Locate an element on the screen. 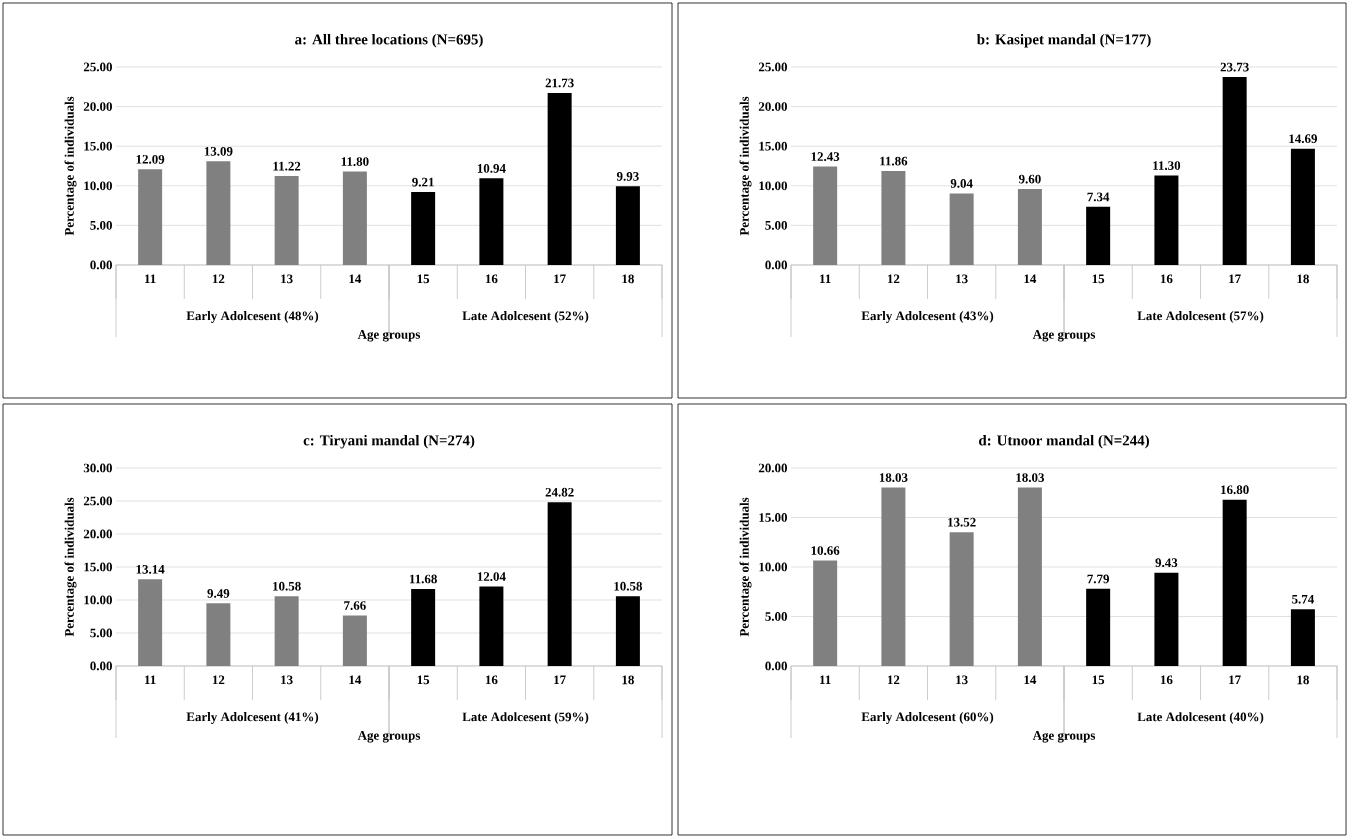 The image size is (1349, 838). data-label: 9.43 is located at coordinates (1166, 563).